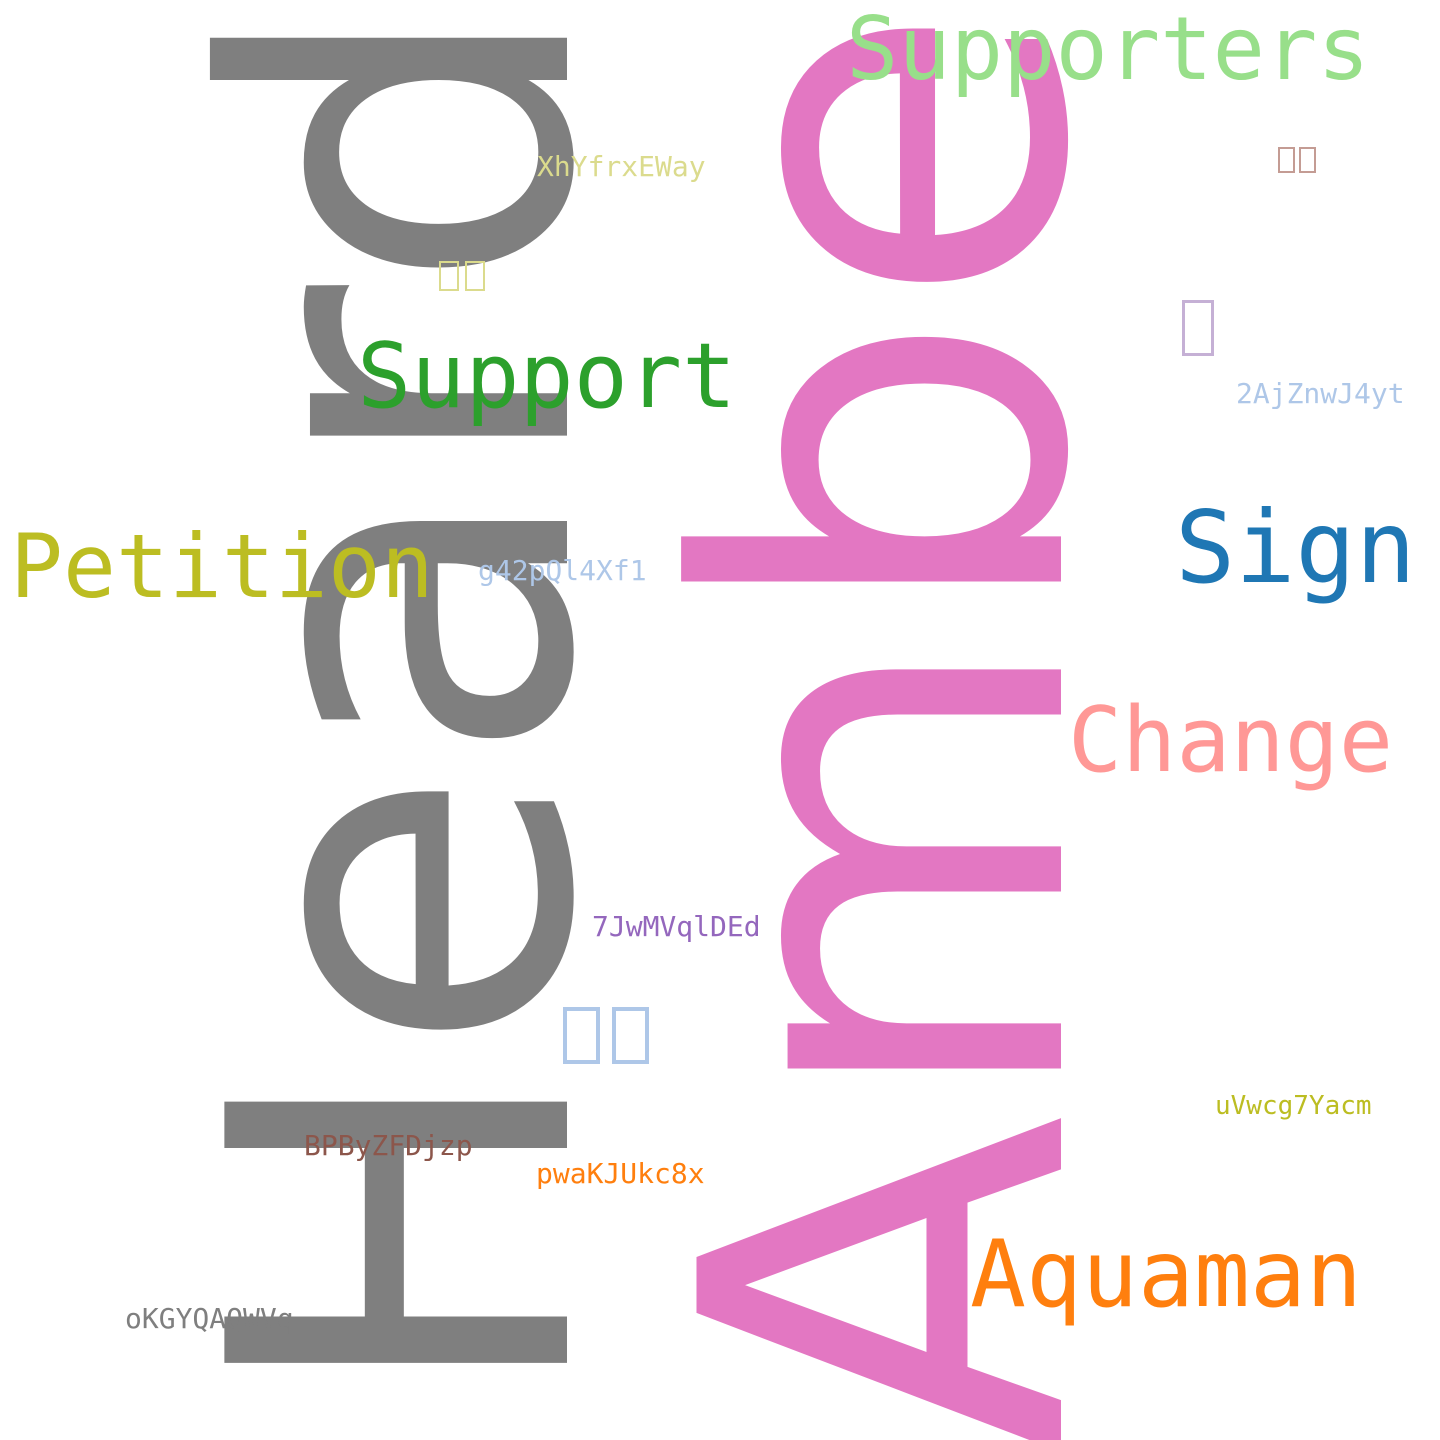 The width and height of the screenshot is (1440, 1440). What do you see at coordinates (1198, 329) in the screenshot?
I see `glyph-box-right` at bounding box center [1198, 329].